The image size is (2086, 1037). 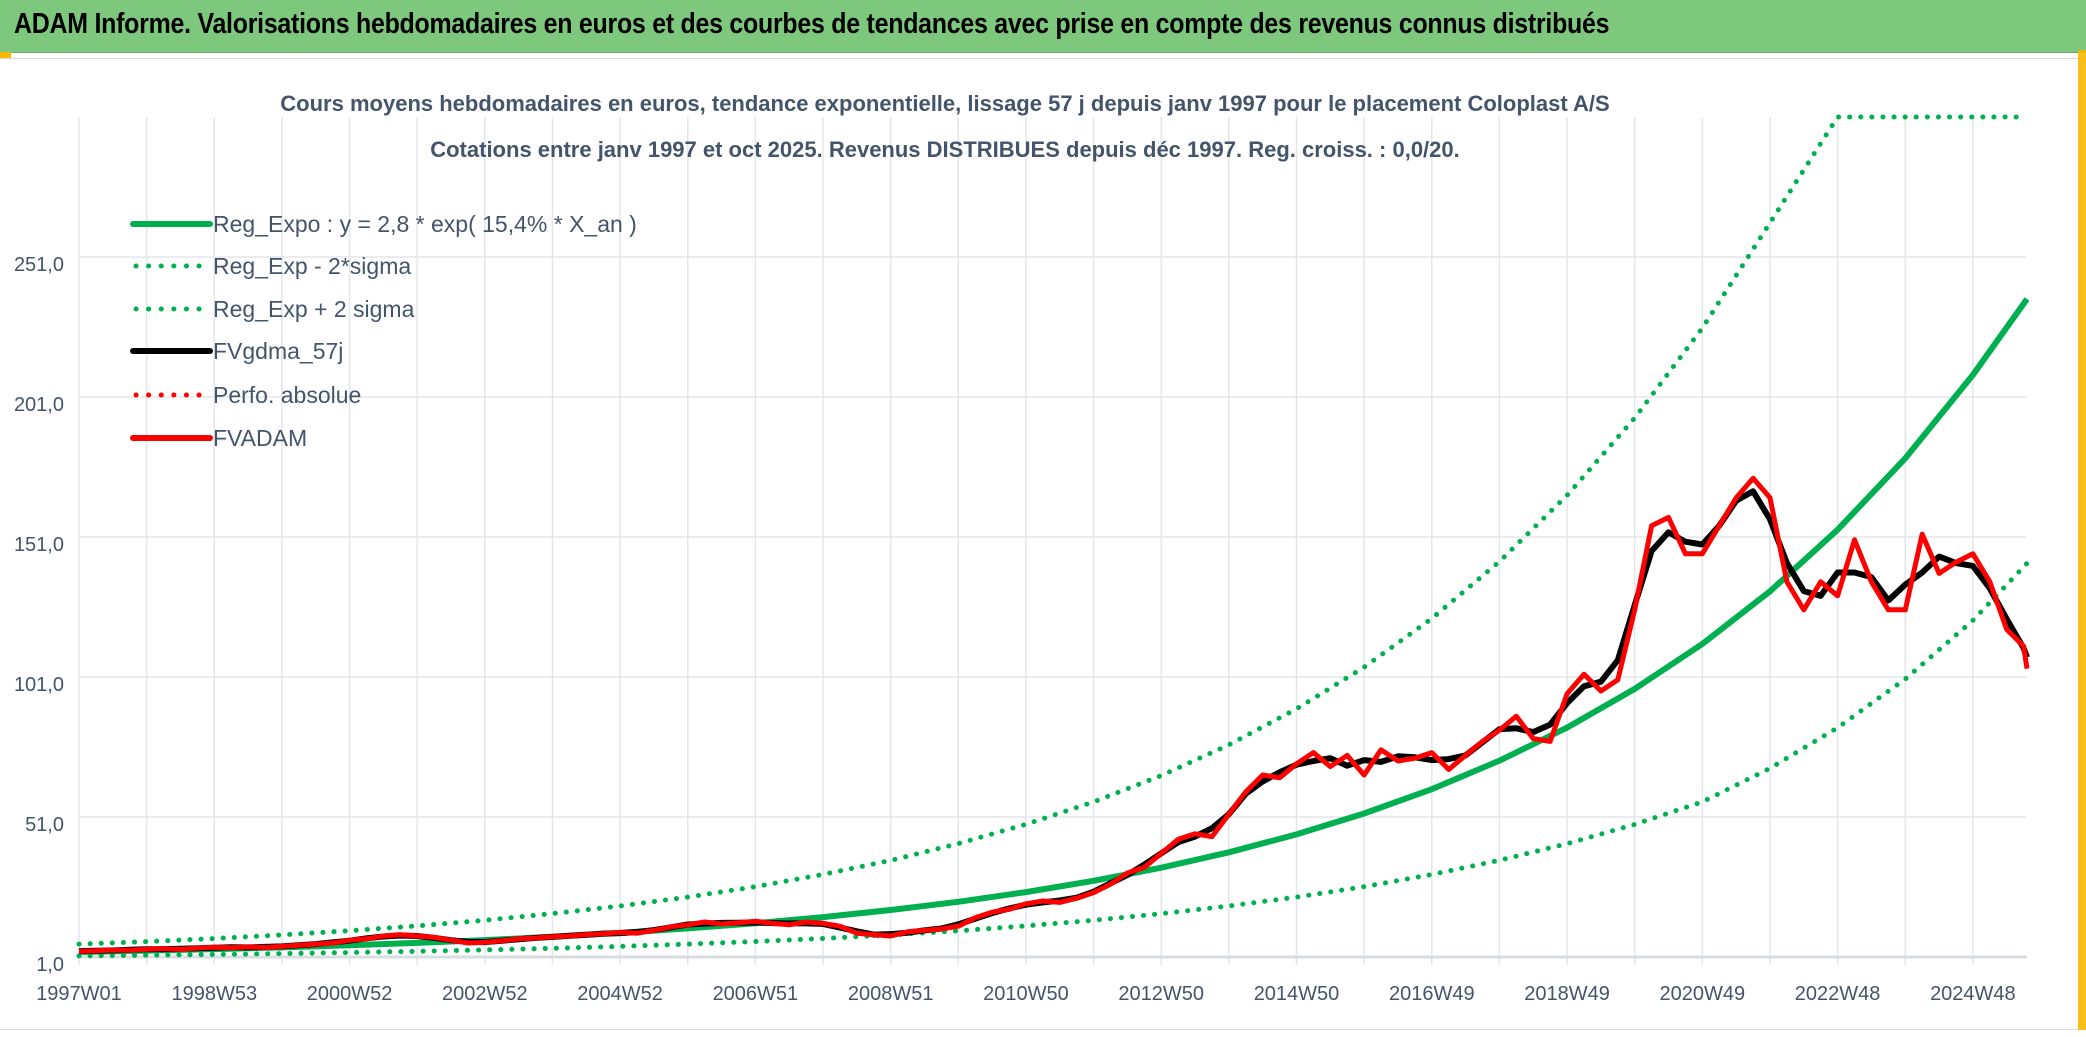 What do you see at coordinates (39, 545) in the screenshot?
I see `y-tick-label: 151,0` at bounding box center [39, 545].